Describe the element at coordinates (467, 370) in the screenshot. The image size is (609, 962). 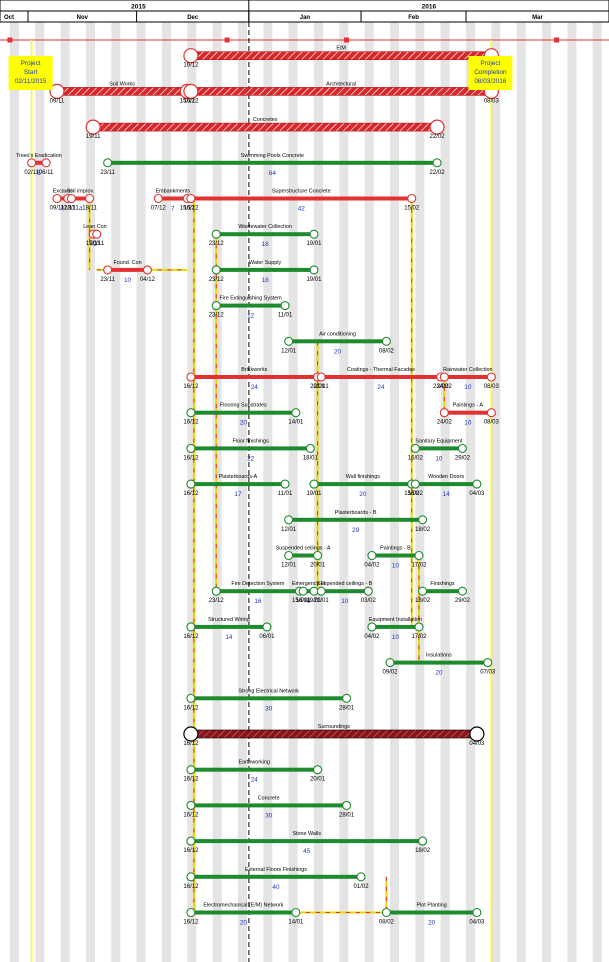
I see `activity-name: Rainwater Collection` at that location.